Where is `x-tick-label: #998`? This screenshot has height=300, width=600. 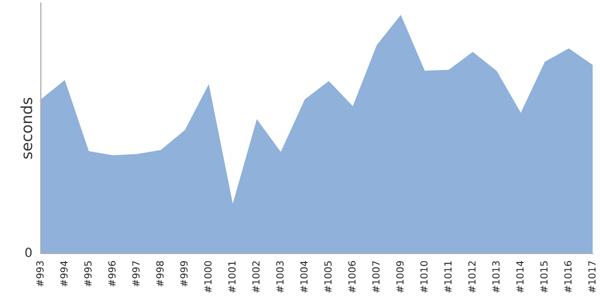
x-tick-label: #998 is located at coordinates (160, 273).